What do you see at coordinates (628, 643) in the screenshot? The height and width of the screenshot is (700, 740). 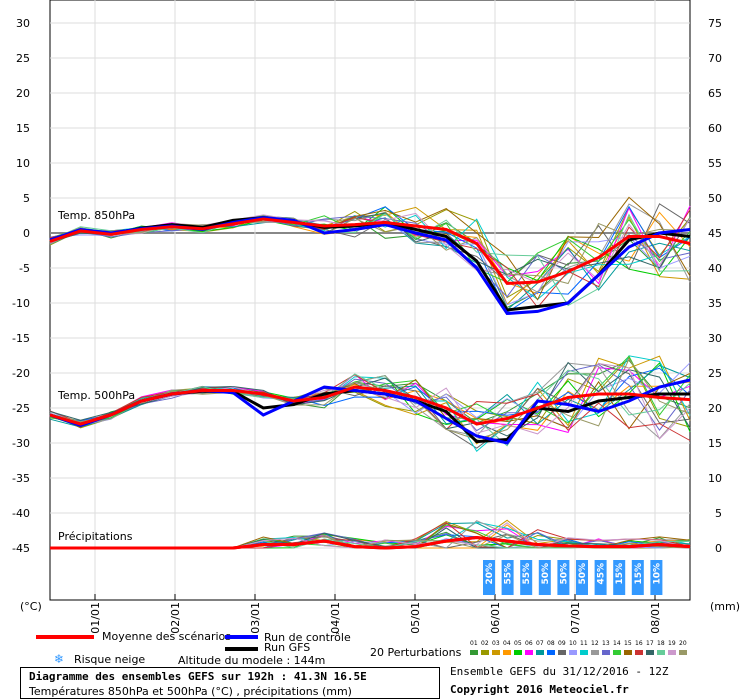 I see `perturbation-number: 15` at bounding box center [628, 643].